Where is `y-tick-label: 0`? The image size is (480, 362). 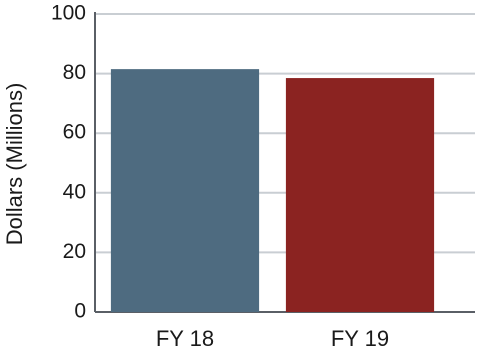
y-tick-label: 0 is located at coordinates (80, 311).